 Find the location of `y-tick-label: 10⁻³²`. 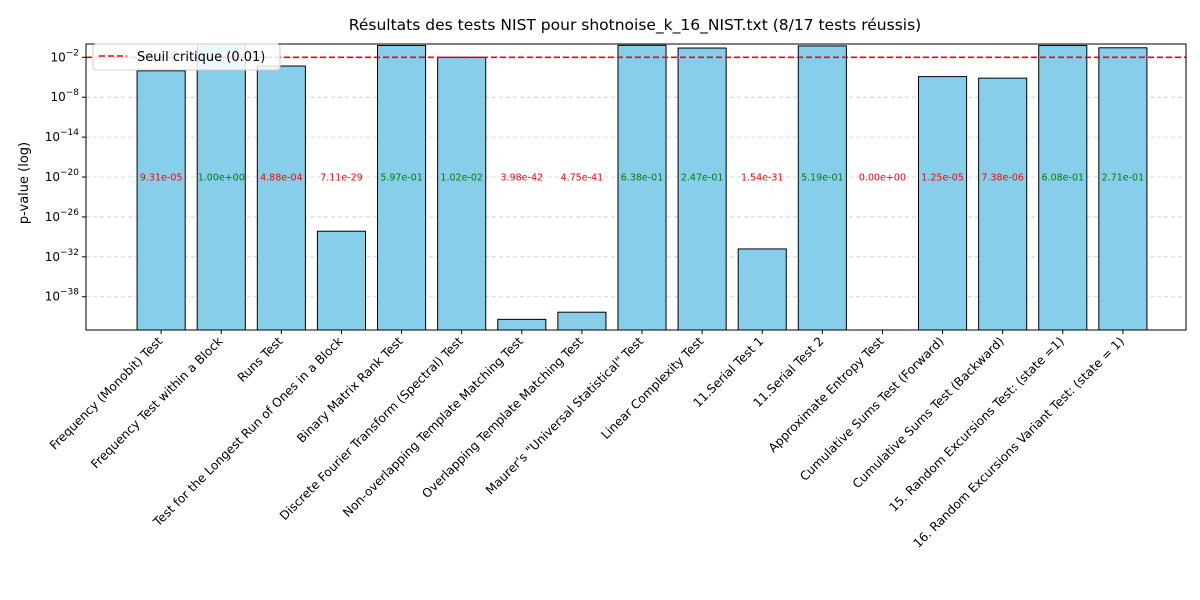

y-tick-label: 10⁻³² is located at coordinates (62, 256).